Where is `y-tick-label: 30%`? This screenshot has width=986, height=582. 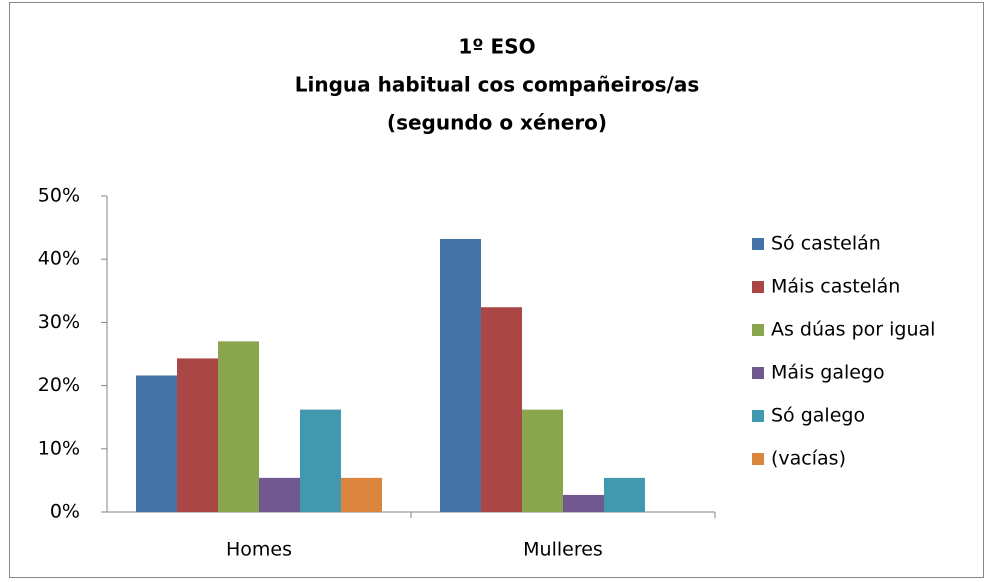 y-tick-label: 30% is located at coordinates (59, 322).